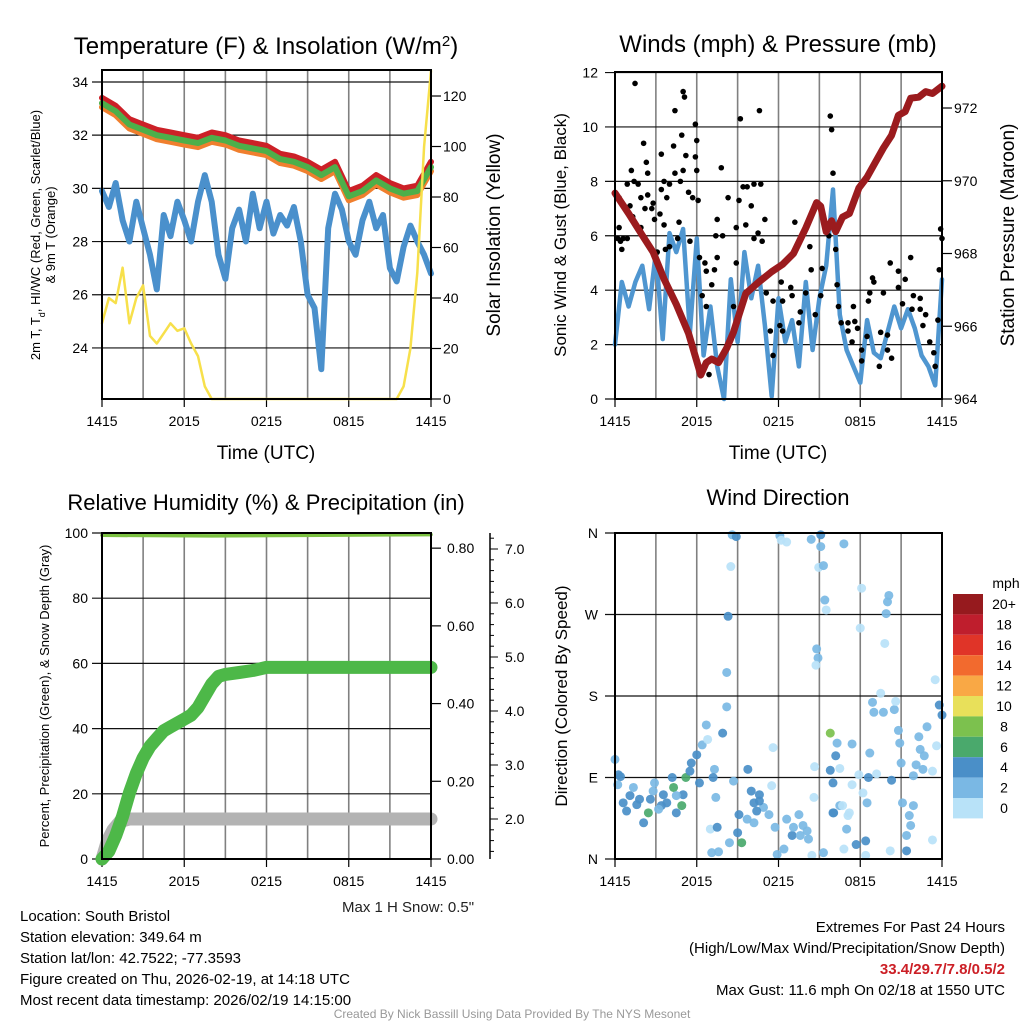 This screenshot has width=1024, height=1024. What do you see at coordinates (454, 46) in the screenshot?
I see `title-text-end: )` at bounding box center [454, 46].